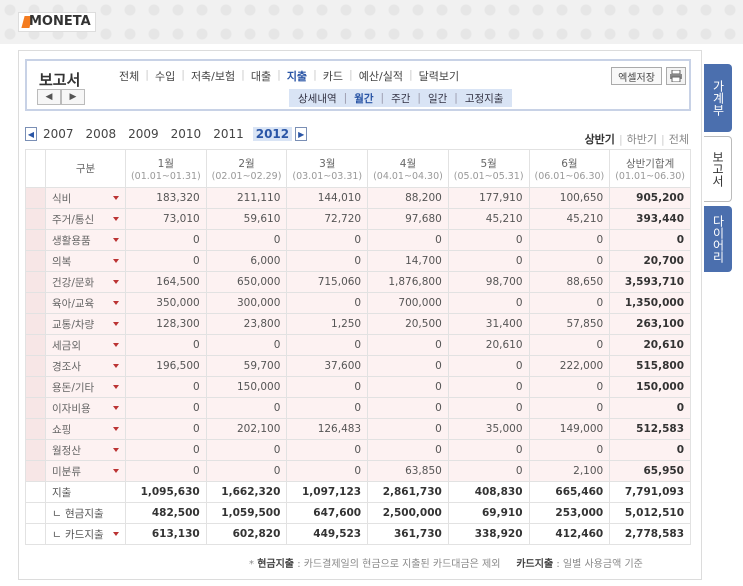 This screenshot has width=743, height=586. I want to click on submenu-monthly: 월간, so click(364, 98).